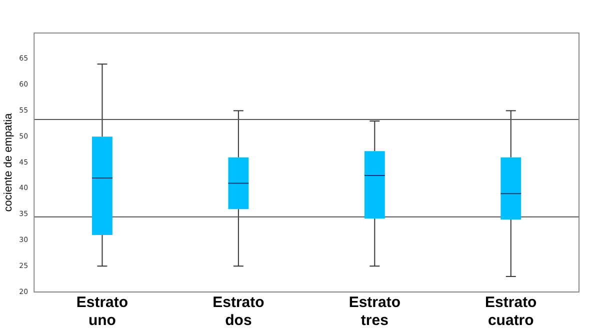 The width and height of the screenshot is (607, 332). I want to click on x-tick-label: Estrato cuatro, so click(511, 312).